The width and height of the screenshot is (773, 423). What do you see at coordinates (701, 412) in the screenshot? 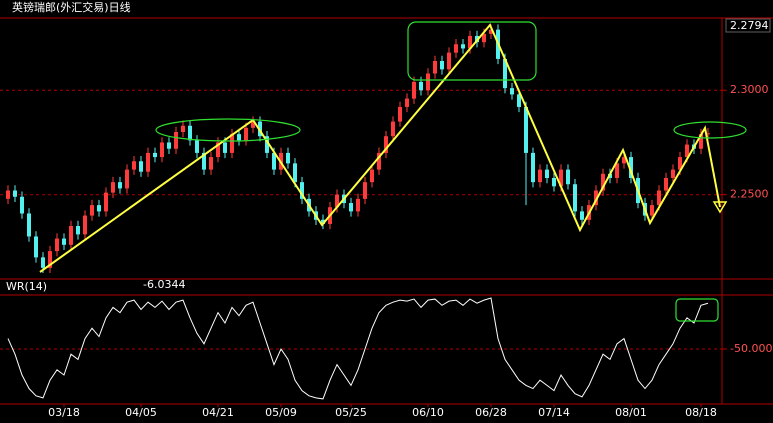
I see `x-tick-label: 08/18` at bounding box center [701, 412].